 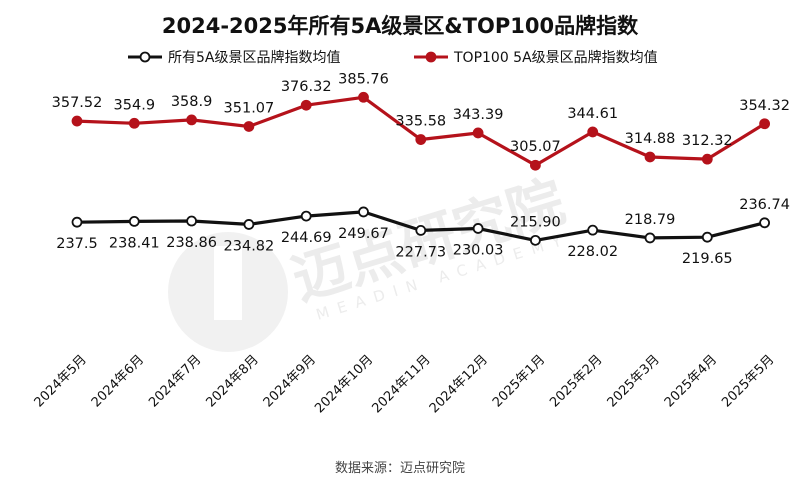 I want to click on x-tick-label-7: 2024年12月, so click(x=459, y=384).